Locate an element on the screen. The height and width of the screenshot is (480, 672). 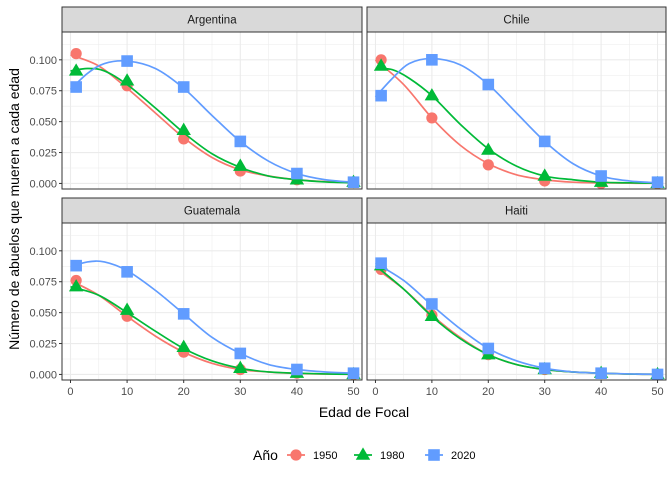
legend-label: 1980 is located at coordinates (392, 456).